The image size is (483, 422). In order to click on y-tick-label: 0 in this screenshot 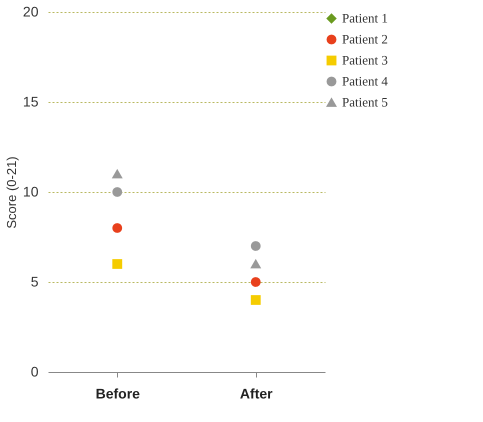, I will do `click(34, 372)`.